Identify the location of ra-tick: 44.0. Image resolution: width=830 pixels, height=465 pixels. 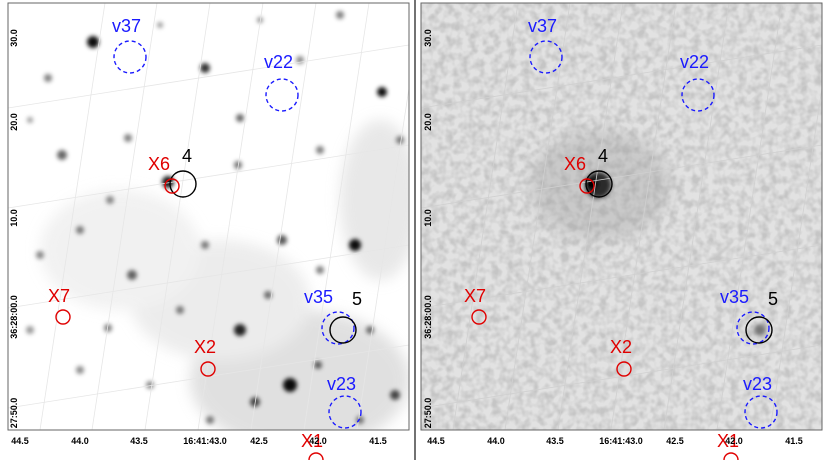
(496, 441).